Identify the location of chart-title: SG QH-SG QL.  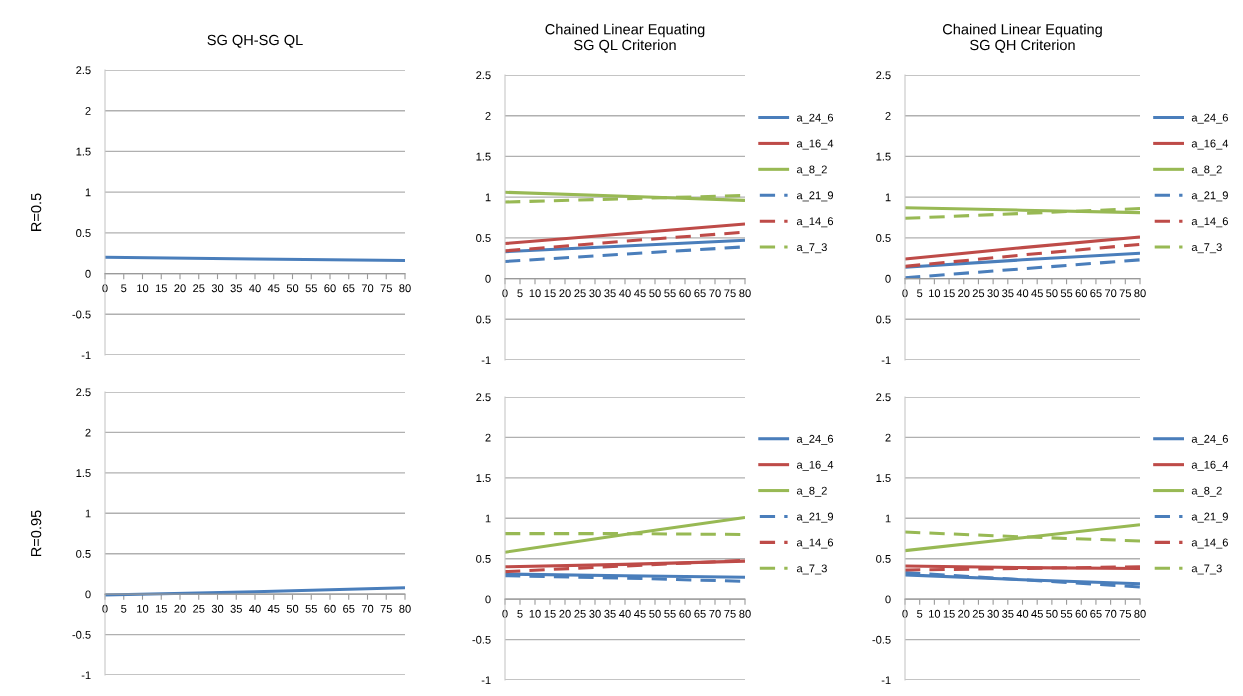
(255, 41).